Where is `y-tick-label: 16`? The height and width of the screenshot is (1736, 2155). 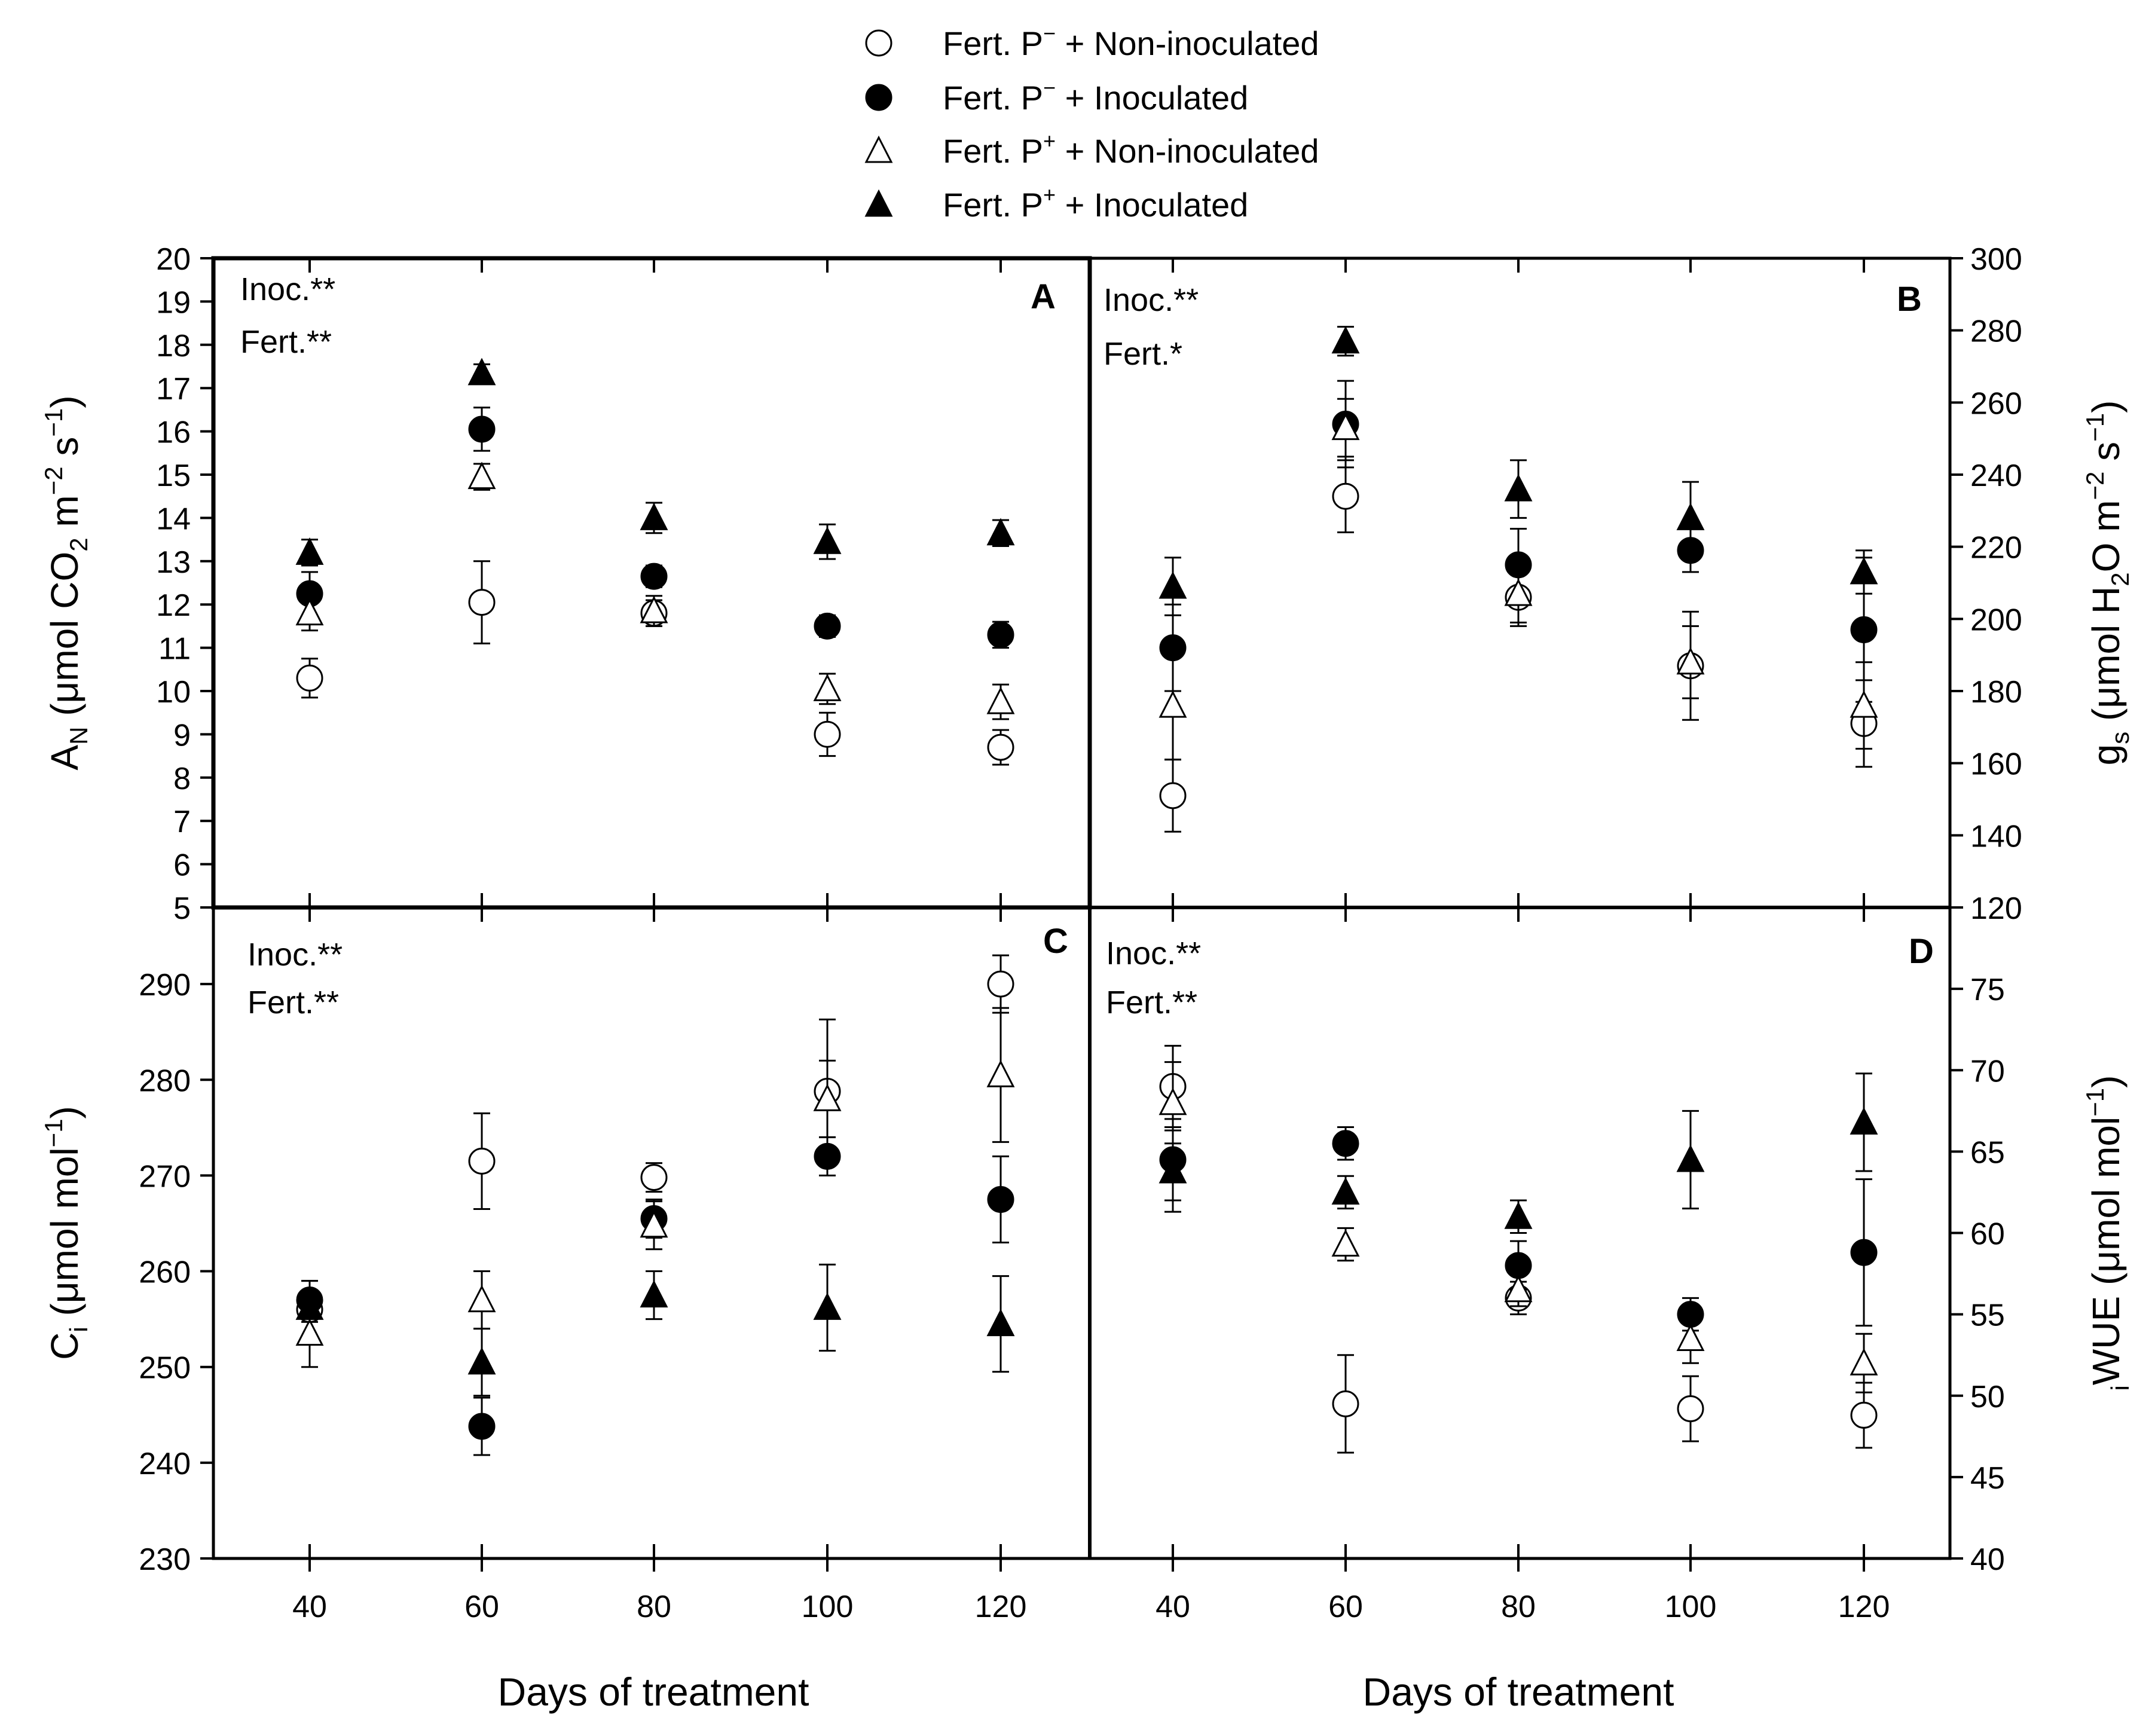
y-tick-label: 16 is located at coordinates (173, 432).